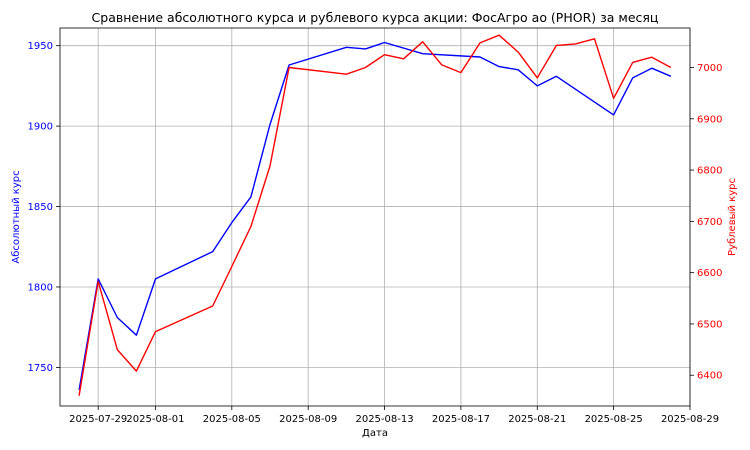 This screenshot has height=450, width=750. What do you see at coordinates (16, 216) in the screenshot?
I see `y-axis-left-label: Абсолютный курс` at bounding box center [16, 216].